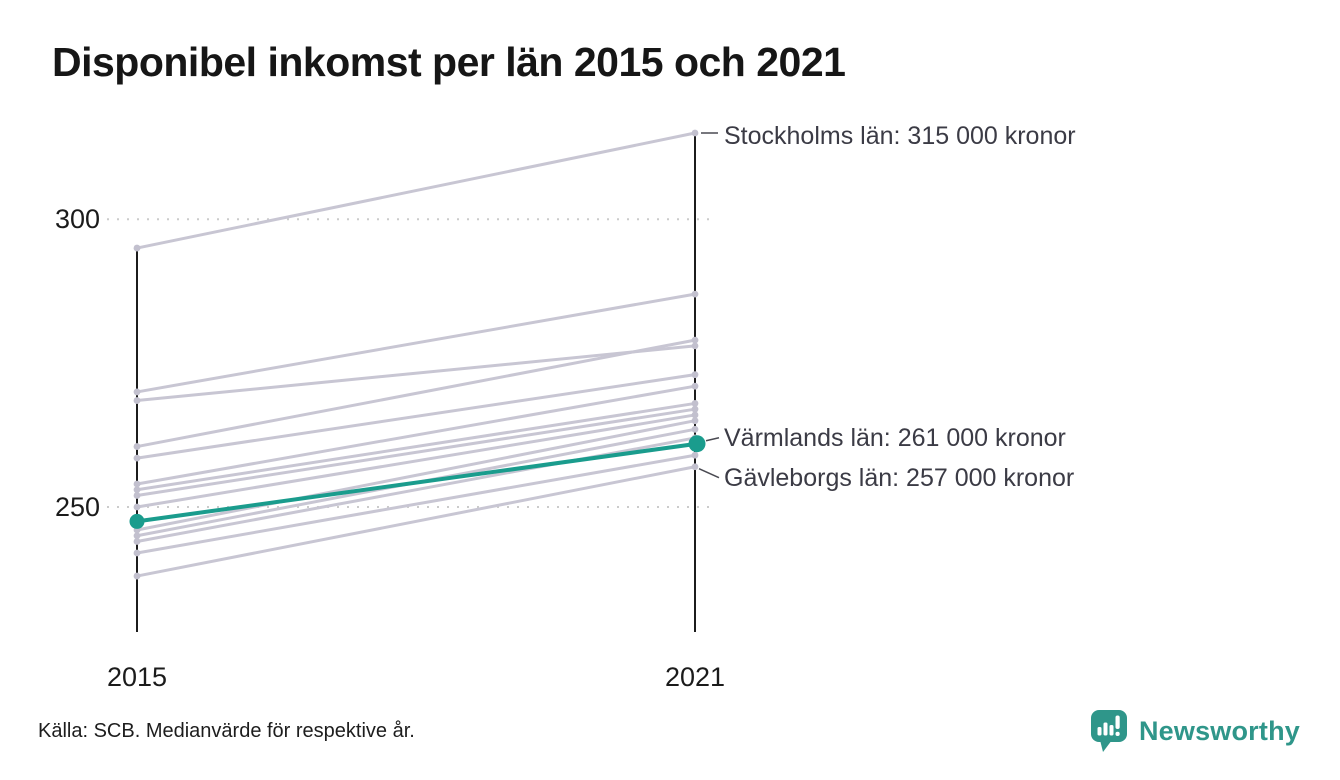  What do you see at coordinates (77, 219) in the screenshot?
I see `y-tick-label: 300` at bounding box center [77, 219].